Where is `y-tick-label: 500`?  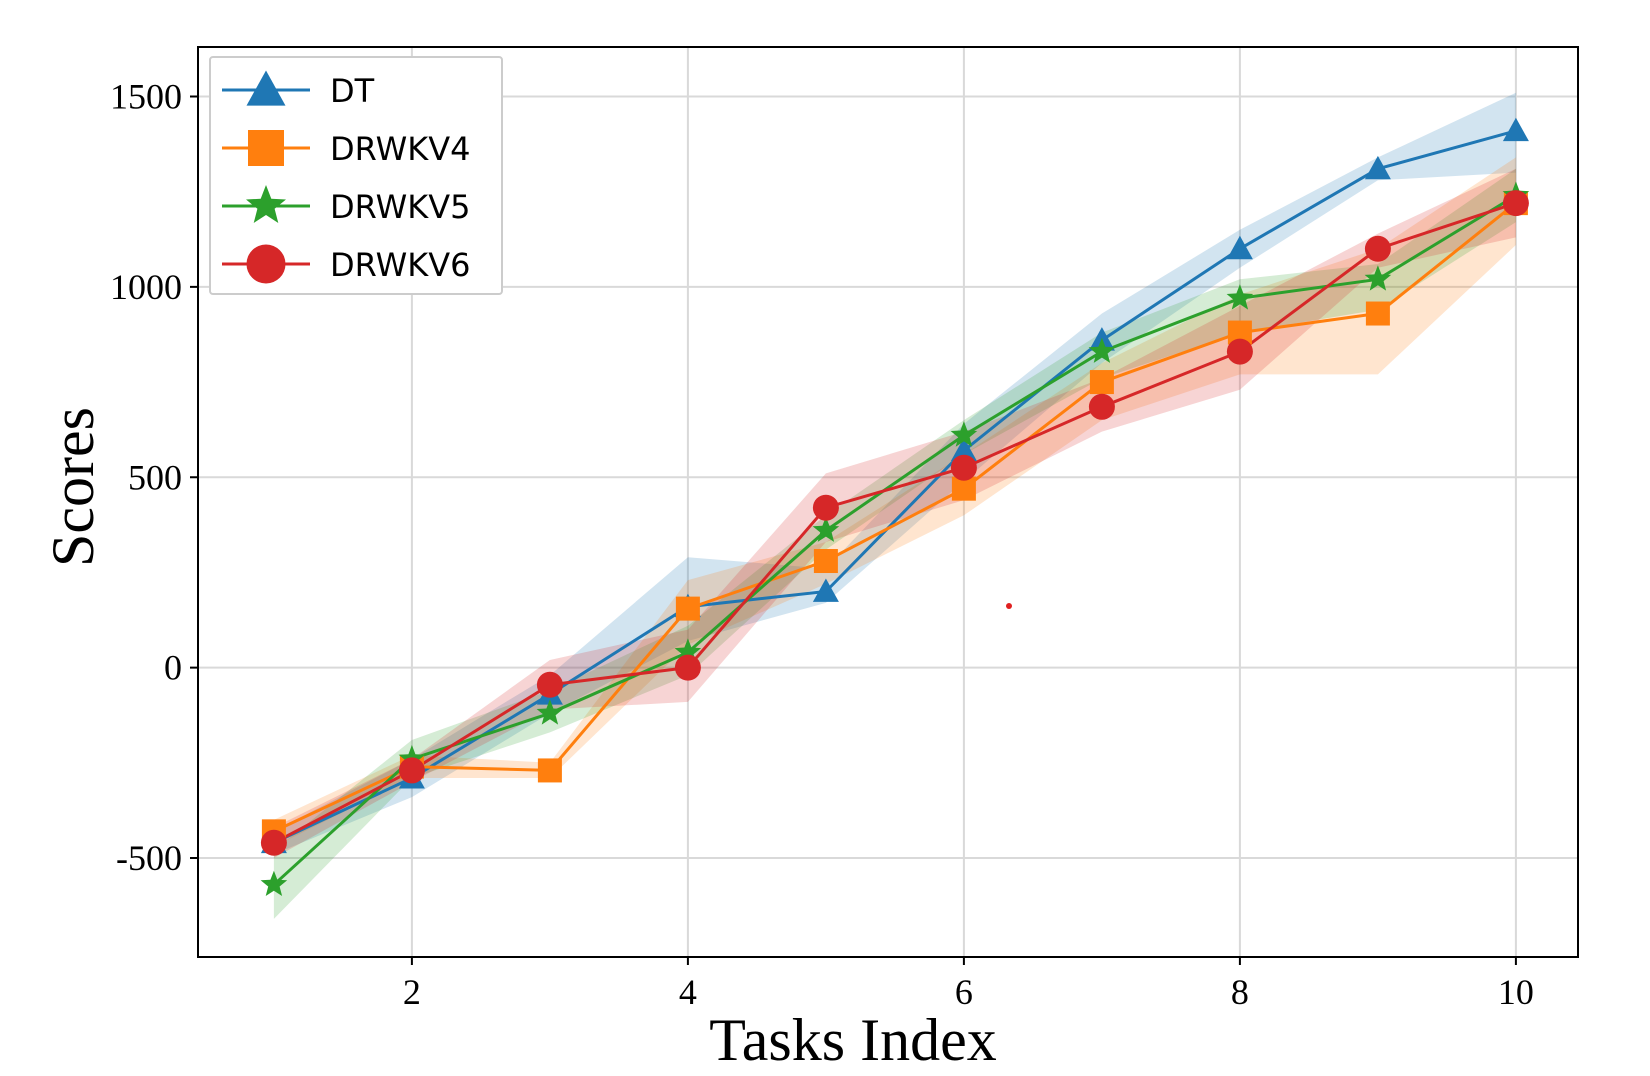
y-tick-label: 500 is located at coordinates (155, 477).